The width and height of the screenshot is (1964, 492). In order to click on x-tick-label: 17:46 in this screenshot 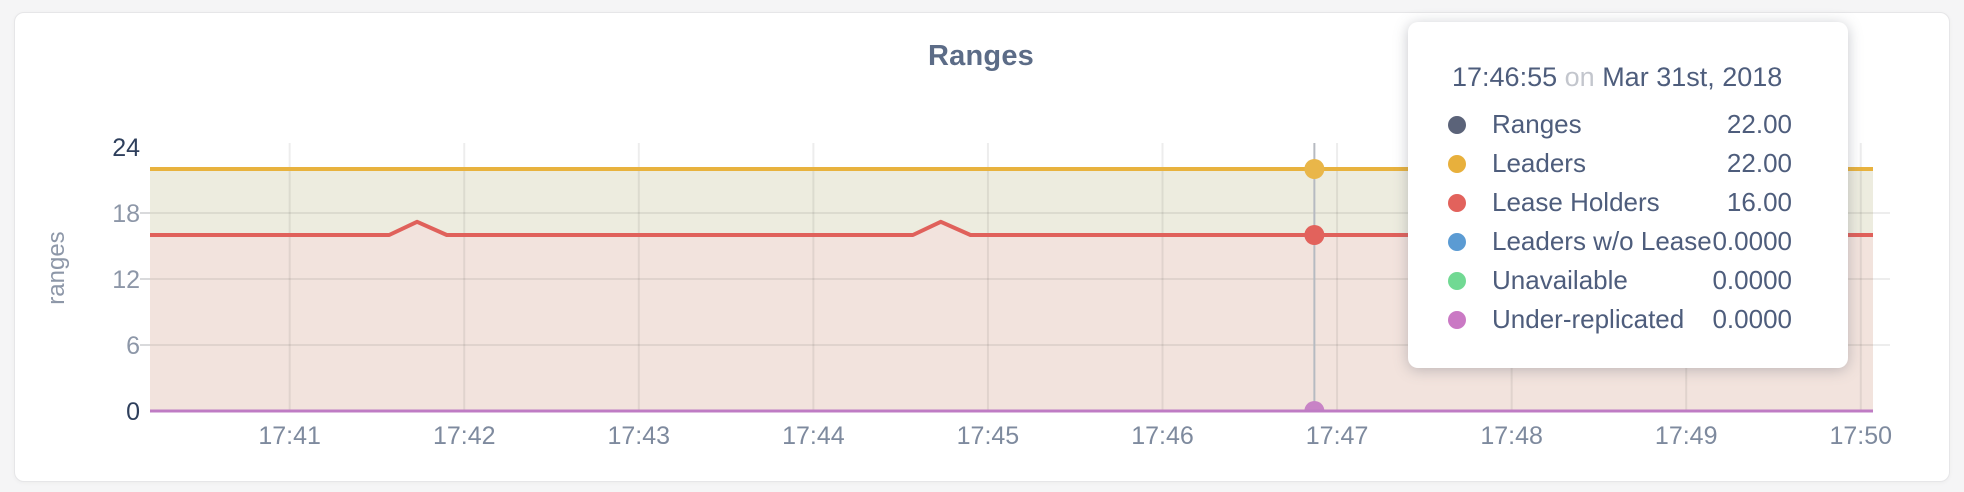, I will do `click(1162, 436)`.